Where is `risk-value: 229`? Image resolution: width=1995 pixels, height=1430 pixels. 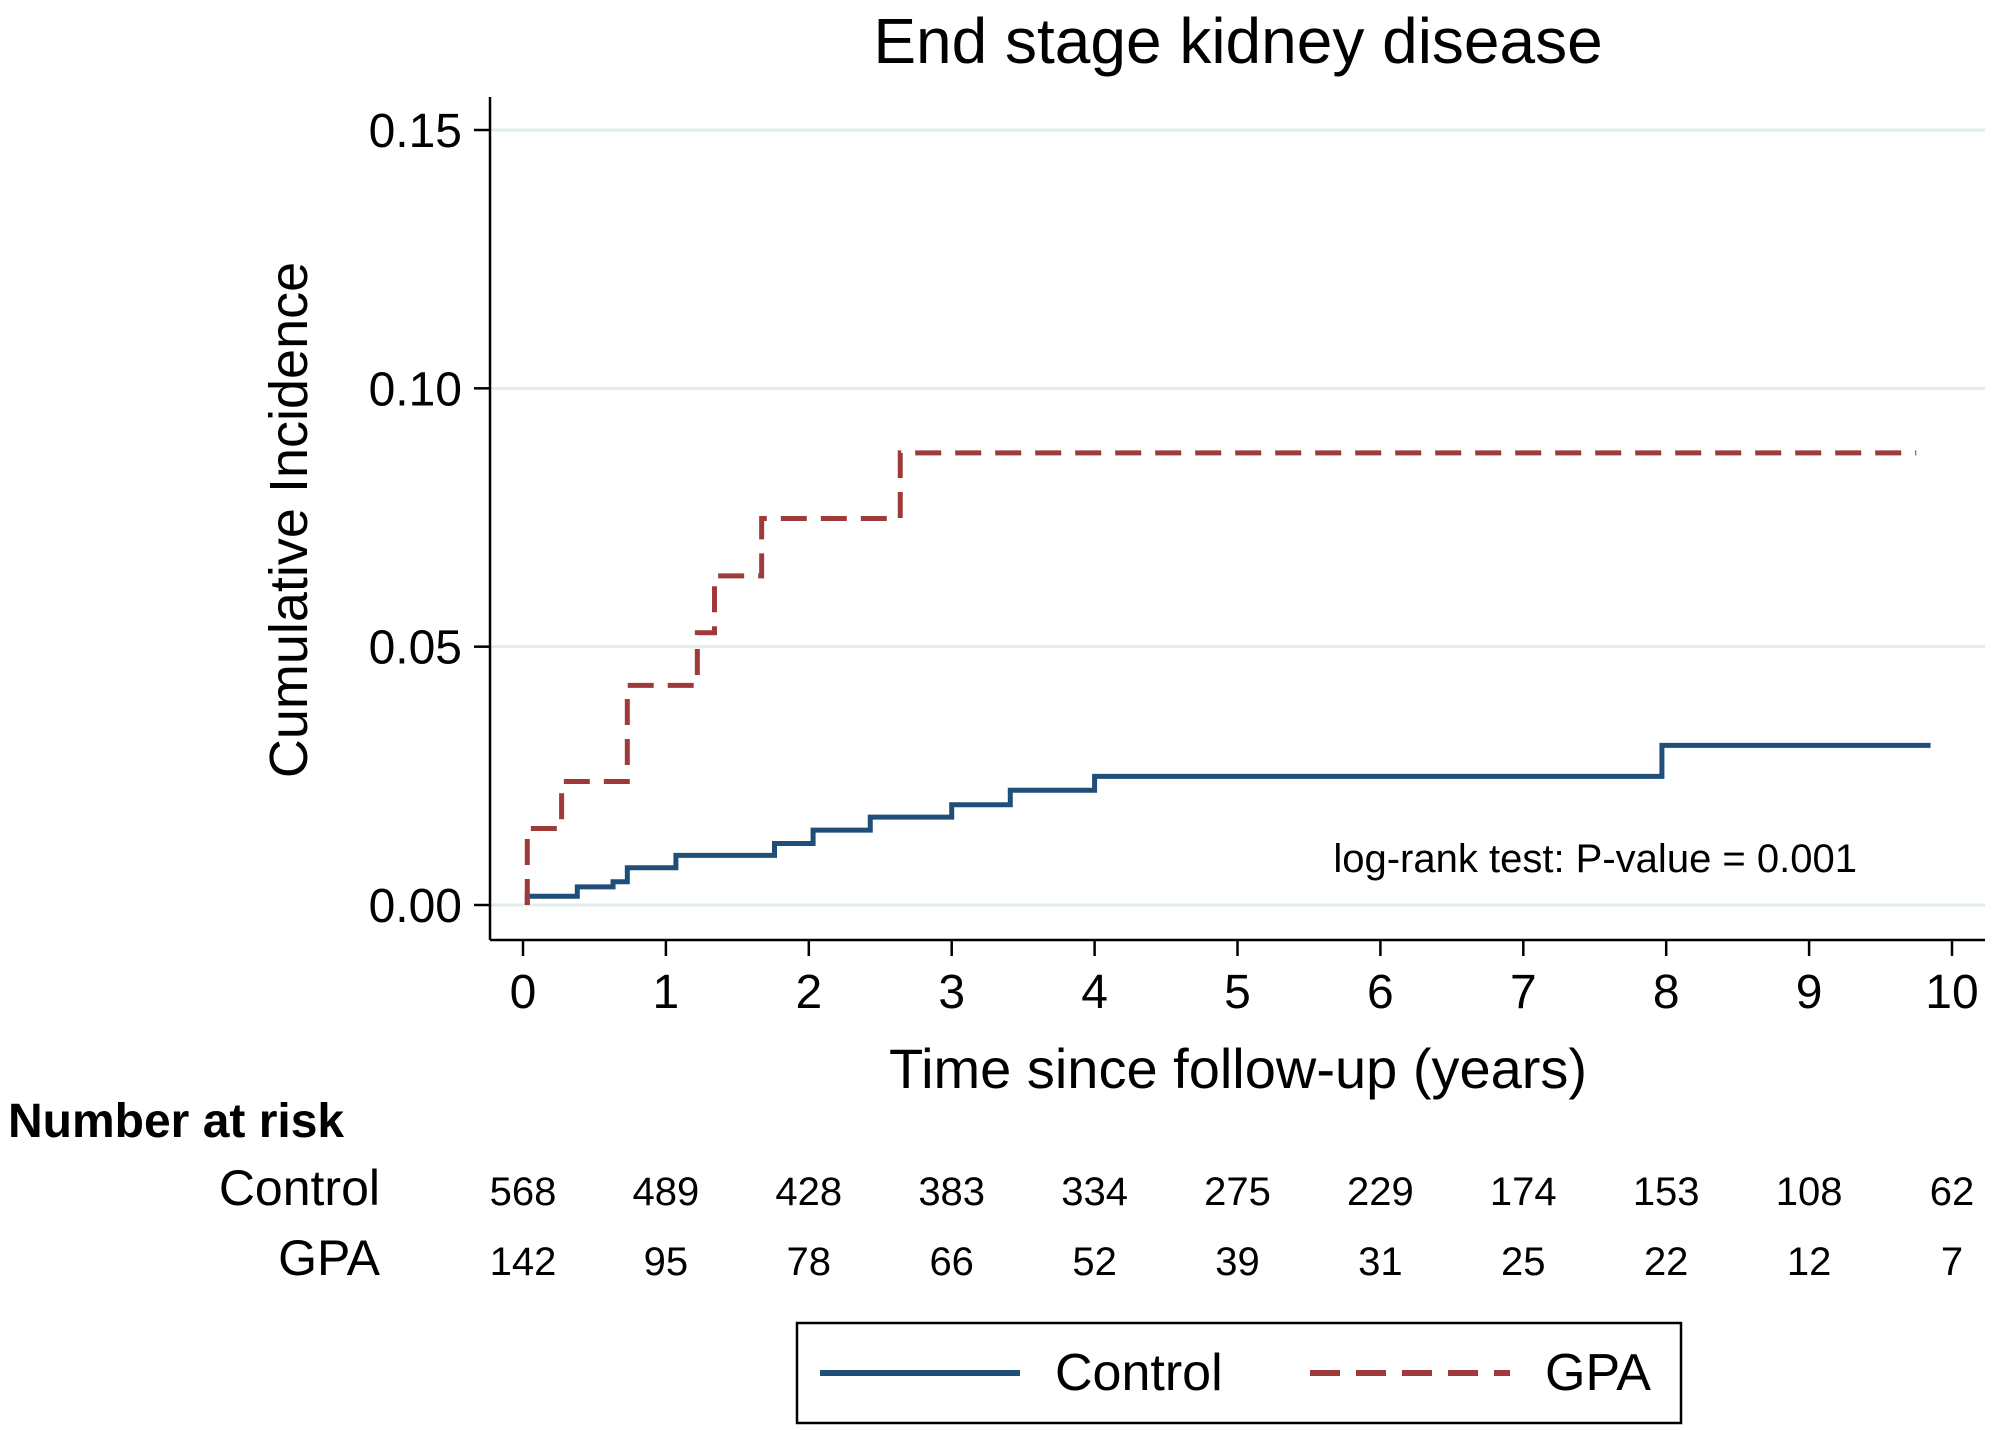 risk-value: 229 is located at coordinates (1380, 1192).